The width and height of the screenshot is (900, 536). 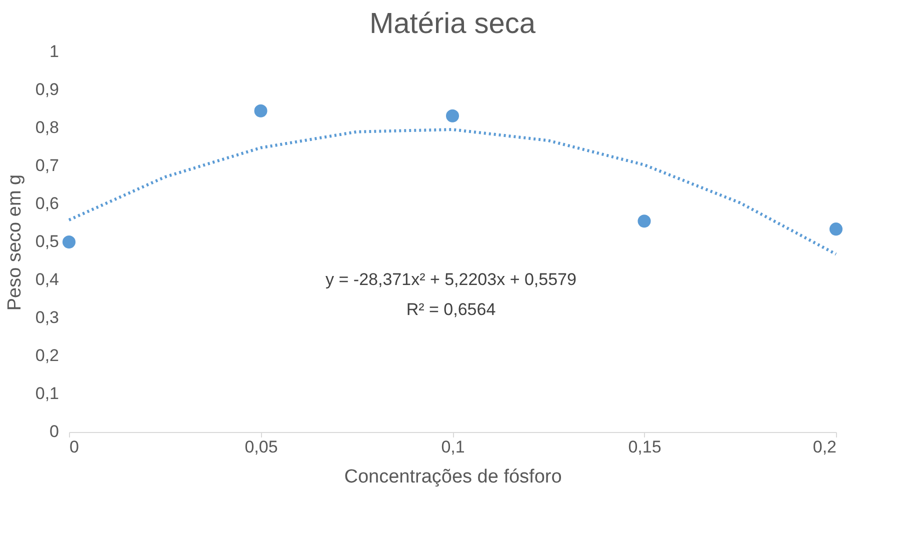 I want to click on y-tick-label: 0,5, so click(x=47, y=241).